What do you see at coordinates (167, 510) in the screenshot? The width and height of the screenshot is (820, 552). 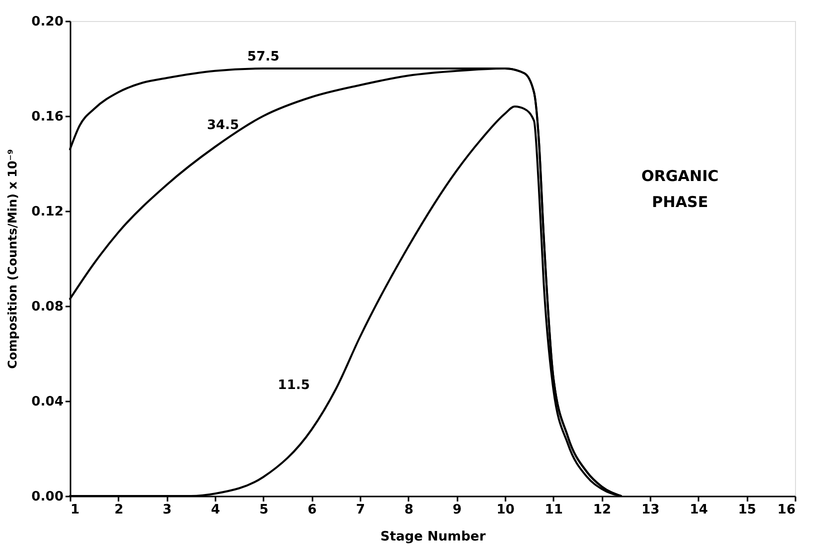 I see `x-tick-label: 3` at bounding box center [167, 510].